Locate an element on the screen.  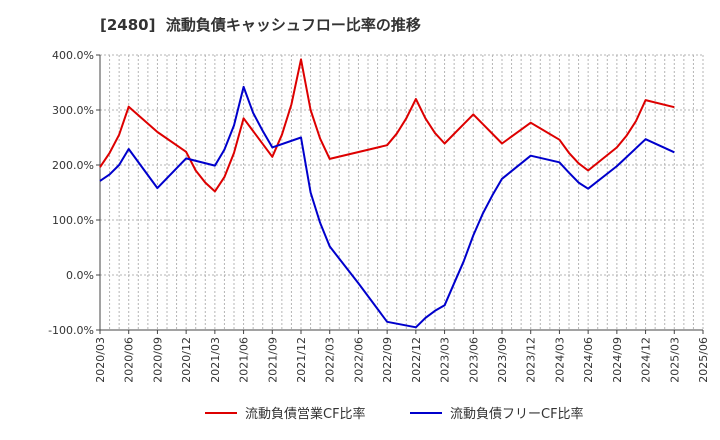
legend-label-2: 流動負債フリーCF比率 is located at coordinates (517, 414).